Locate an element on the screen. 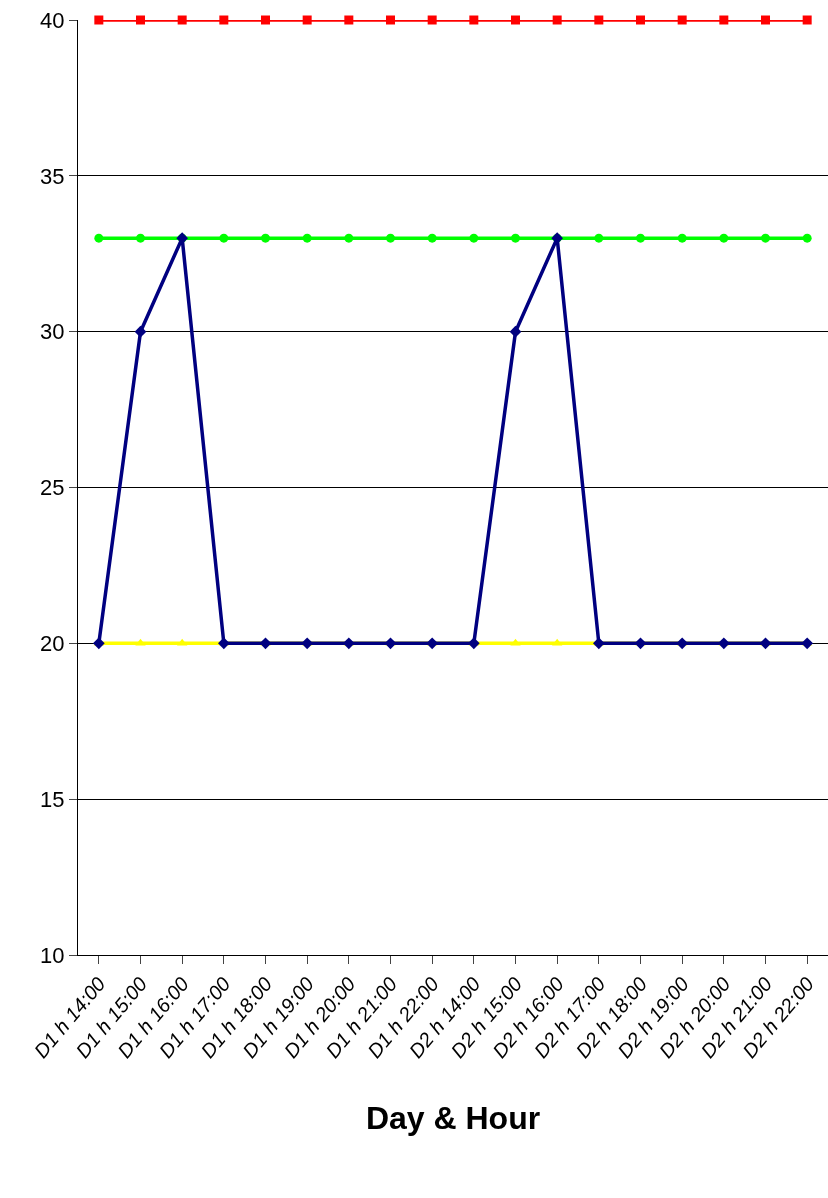  y-tick-label: 25 is located at coordinates (52, 488).